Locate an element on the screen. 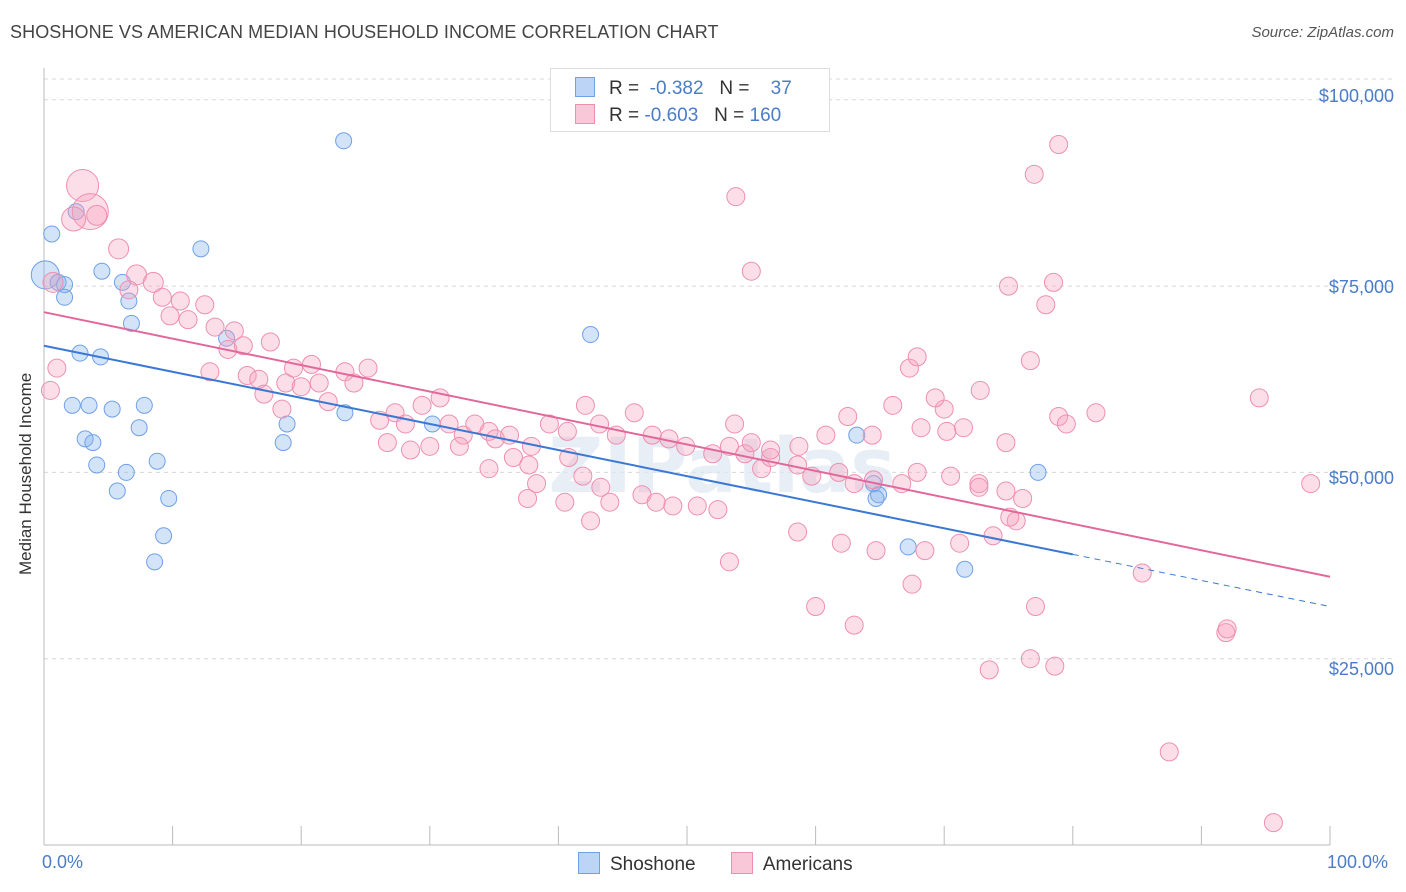  correlation-legend: R = -0.382 N = 37 R = -0.603 N = 160 is located at coordinates (690, 100).